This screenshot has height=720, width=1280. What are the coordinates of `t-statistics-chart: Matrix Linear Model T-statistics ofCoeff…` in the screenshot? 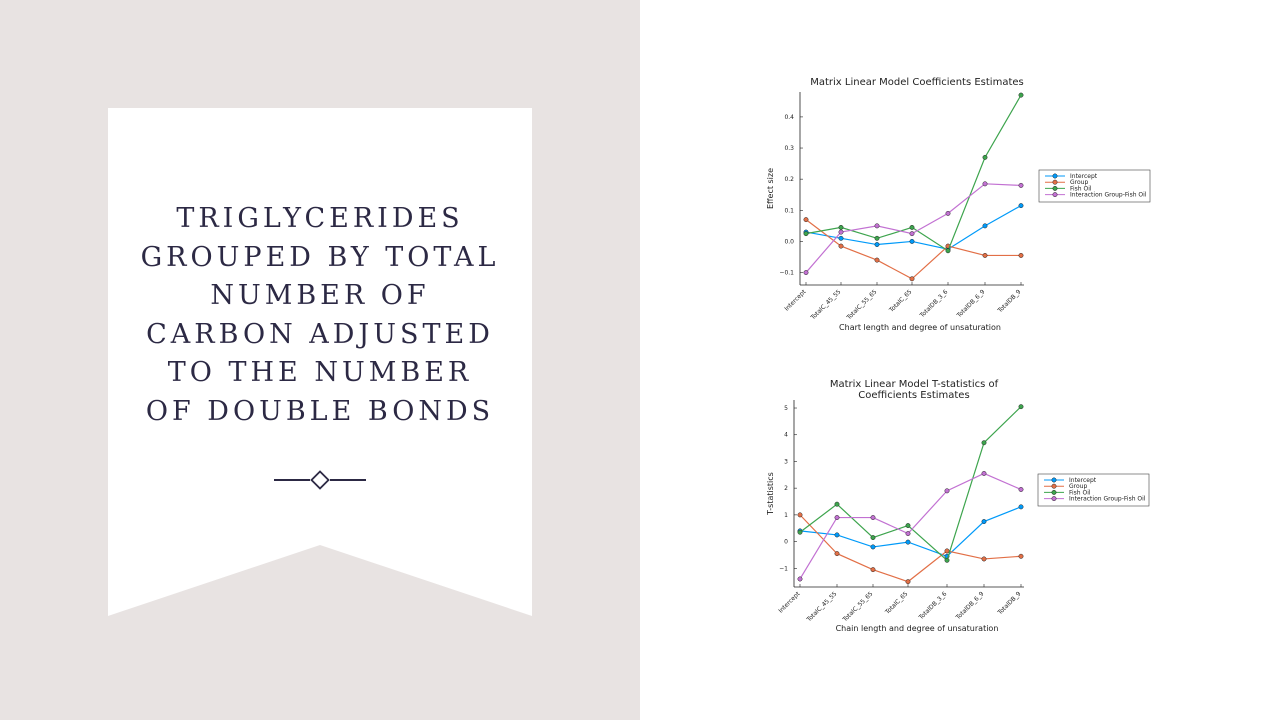 It's located at (958, 506).